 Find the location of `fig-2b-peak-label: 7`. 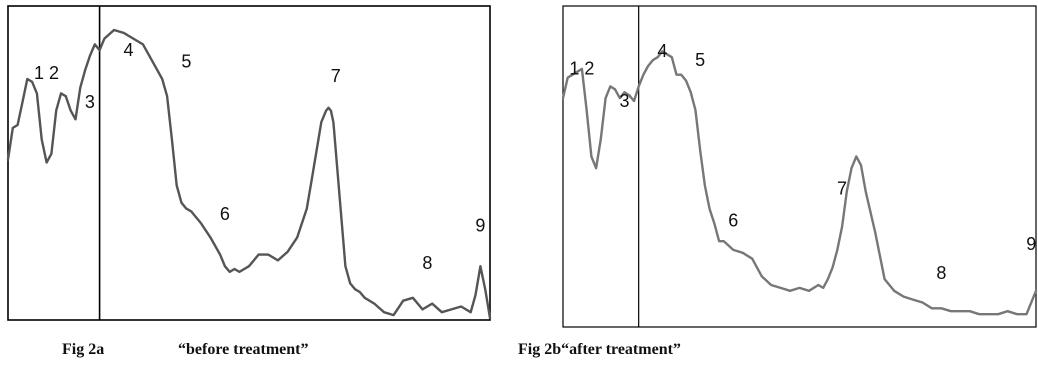

fig-2b-peak-label: 7 is located at coordinates (842, 188).